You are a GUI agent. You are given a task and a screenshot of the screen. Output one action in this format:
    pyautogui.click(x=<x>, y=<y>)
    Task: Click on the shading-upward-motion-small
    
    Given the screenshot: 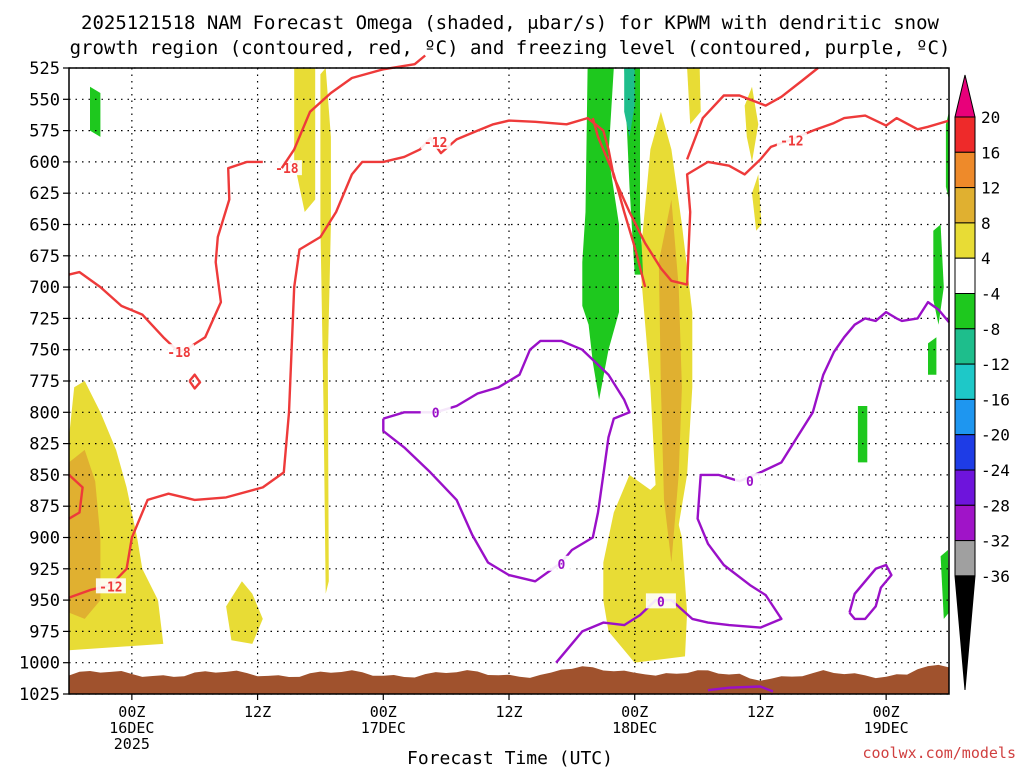 What is the action you would take?
    pyautogui.click(x=244, y=612)
    